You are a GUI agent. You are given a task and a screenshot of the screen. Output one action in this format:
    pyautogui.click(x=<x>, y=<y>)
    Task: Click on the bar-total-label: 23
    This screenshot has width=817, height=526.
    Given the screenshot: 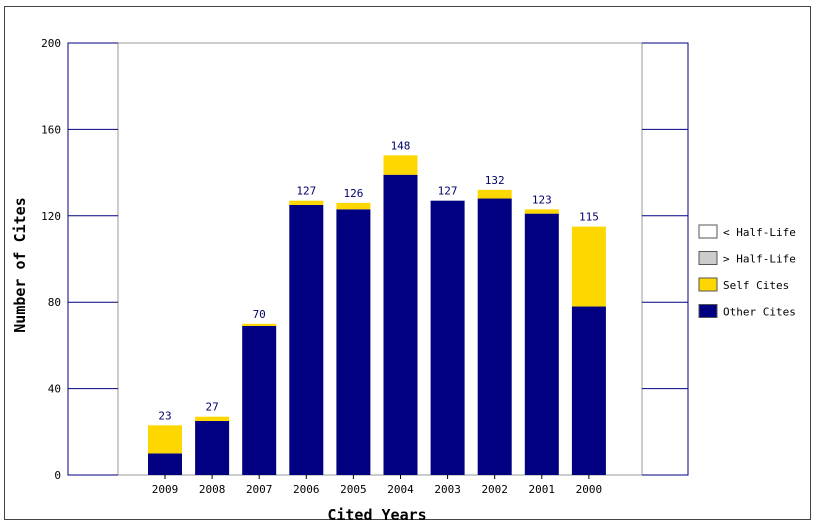 What is the action you would take?
    pyautogui.click(x=164, y=415)
    